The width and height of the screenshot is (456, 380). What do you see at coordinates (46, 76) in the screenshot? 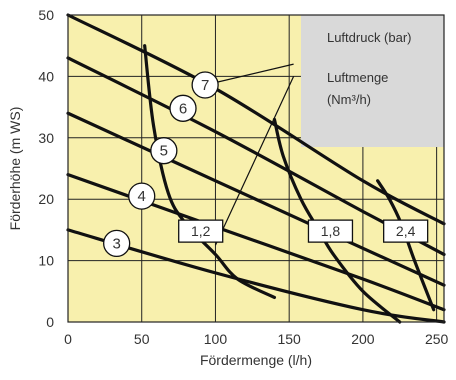
I see `y-tick-label: 40` at bounding box center [46, 76].